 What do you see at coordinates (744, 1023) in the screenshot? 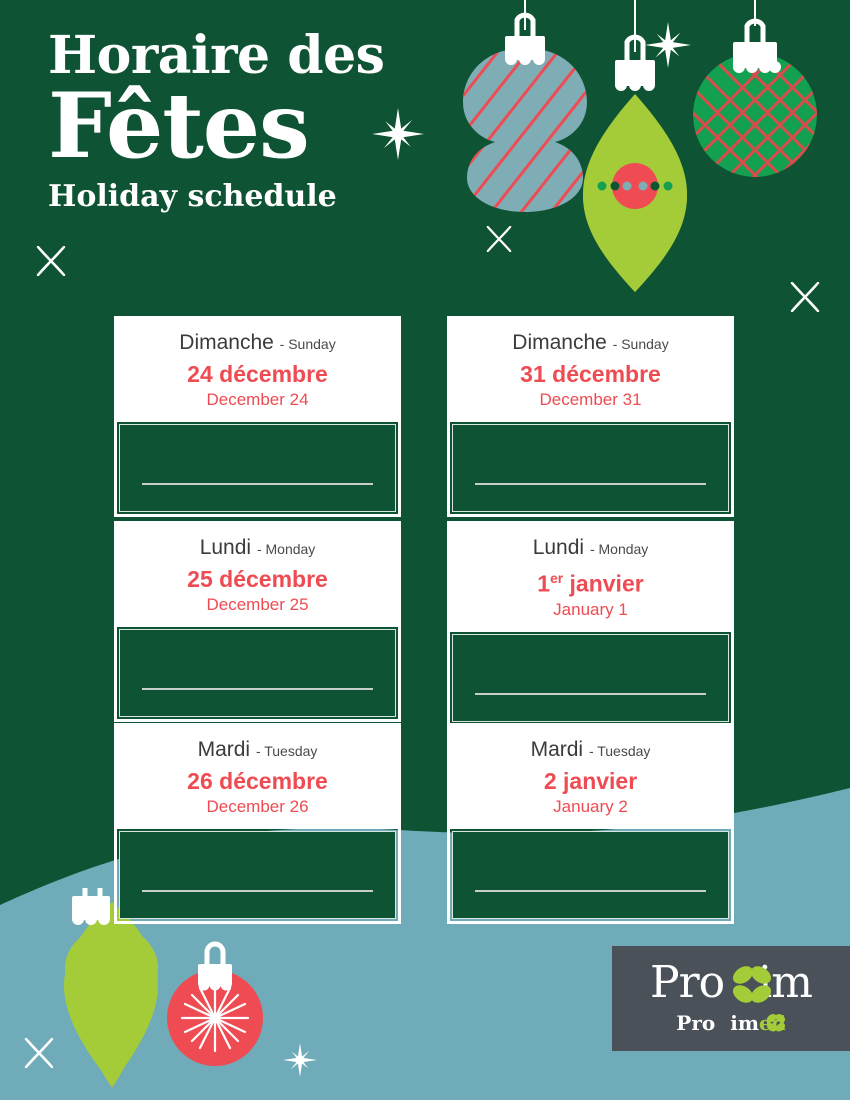
I see `logo-sub-mid: im` at bounding box center [744, 1023].